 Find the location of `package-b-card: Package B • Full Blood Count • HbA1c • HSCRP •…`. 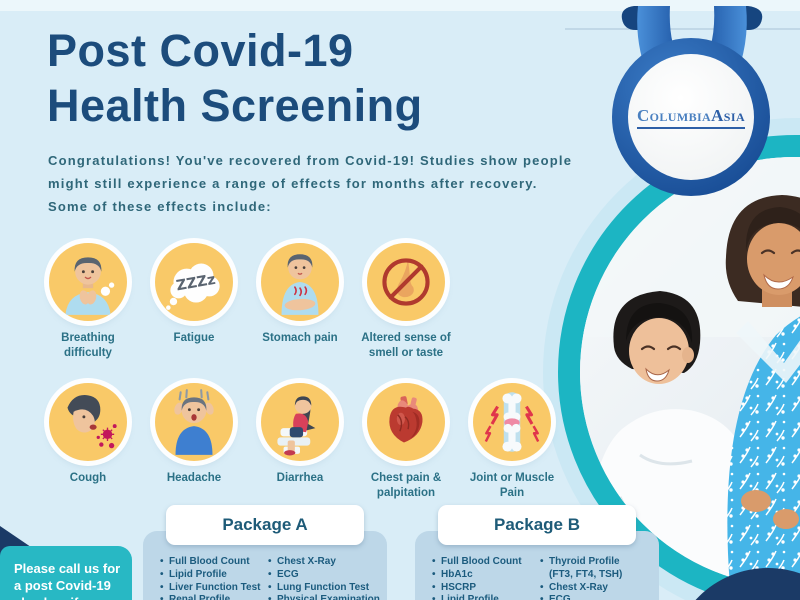

package-b-card: Package B • Full Blood Count • HbA1c • HSCRP •… is located at coordinates (537, 552).